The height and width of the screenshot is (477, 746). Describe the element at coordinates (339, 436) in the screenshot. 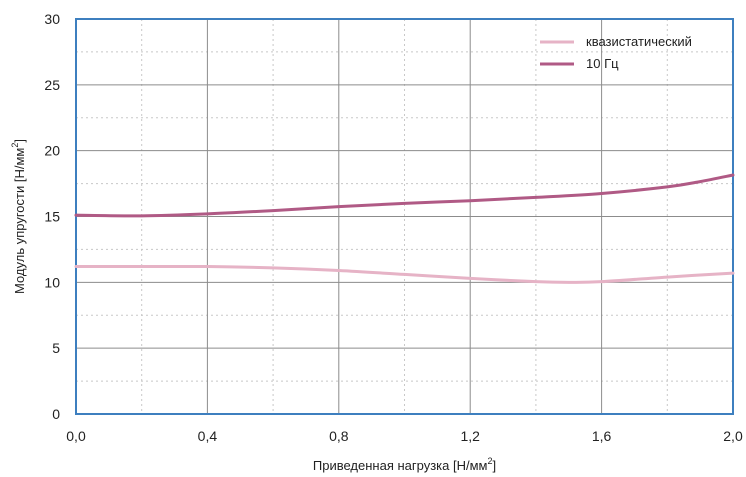

I see `x-tick-label: 0,8` at that location.